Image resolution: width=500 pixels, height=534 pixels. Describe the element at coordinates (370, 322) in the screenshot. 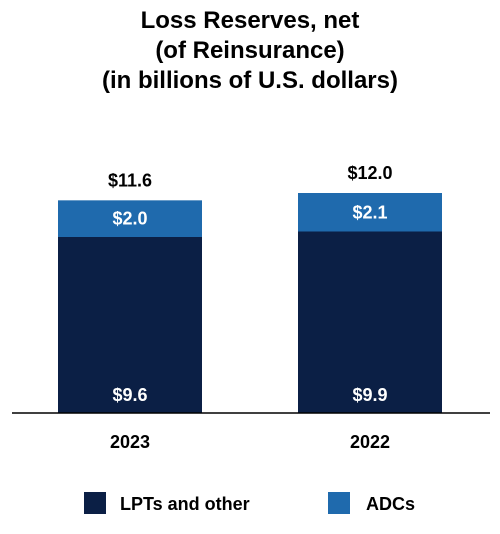

I see `bar-segment-lpts-and-other-2022` at that location.